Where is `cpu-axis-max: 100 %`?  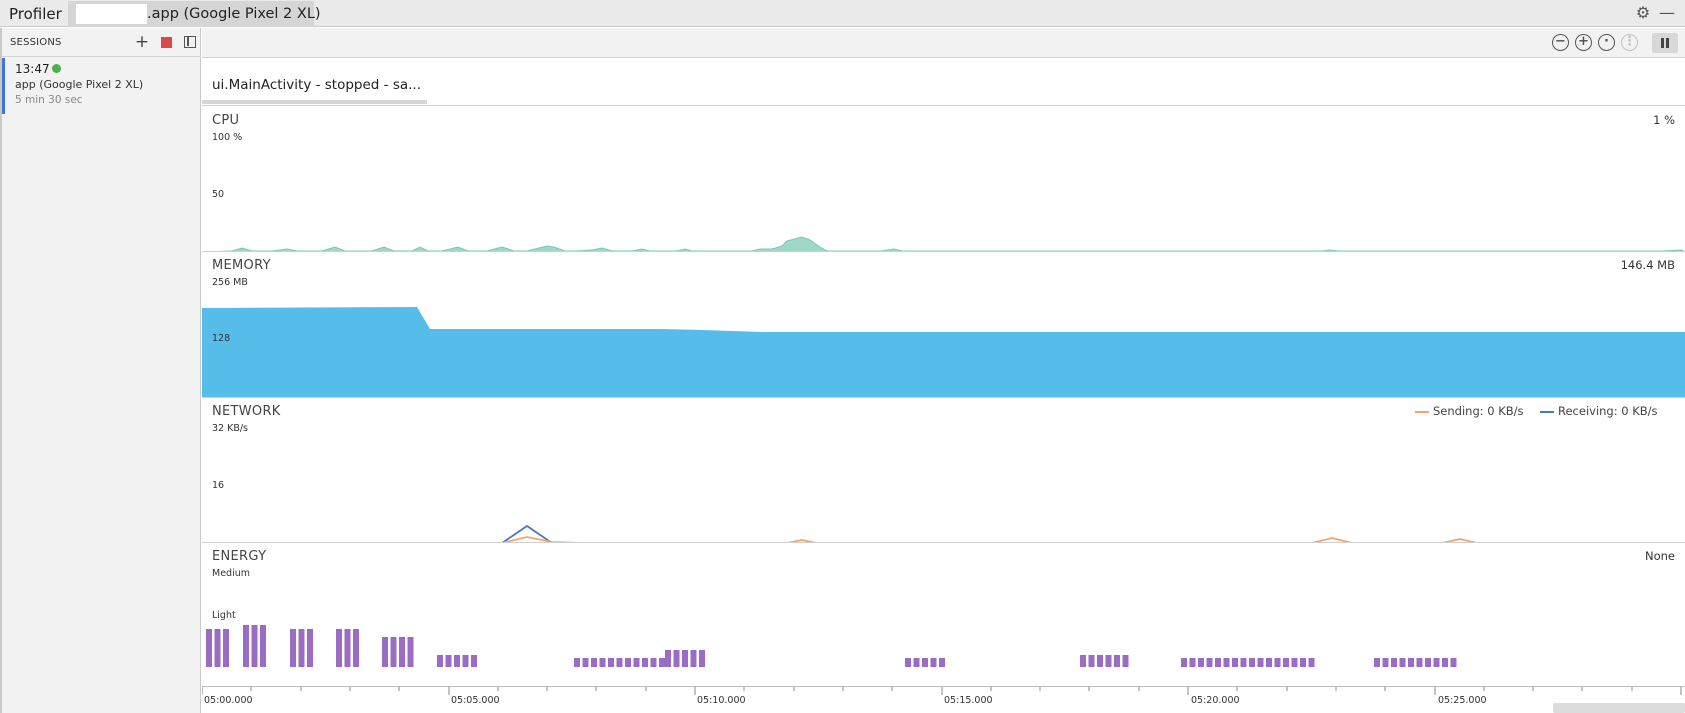 cpu-axis-max: 100 % is located at coordinates (227, 137).